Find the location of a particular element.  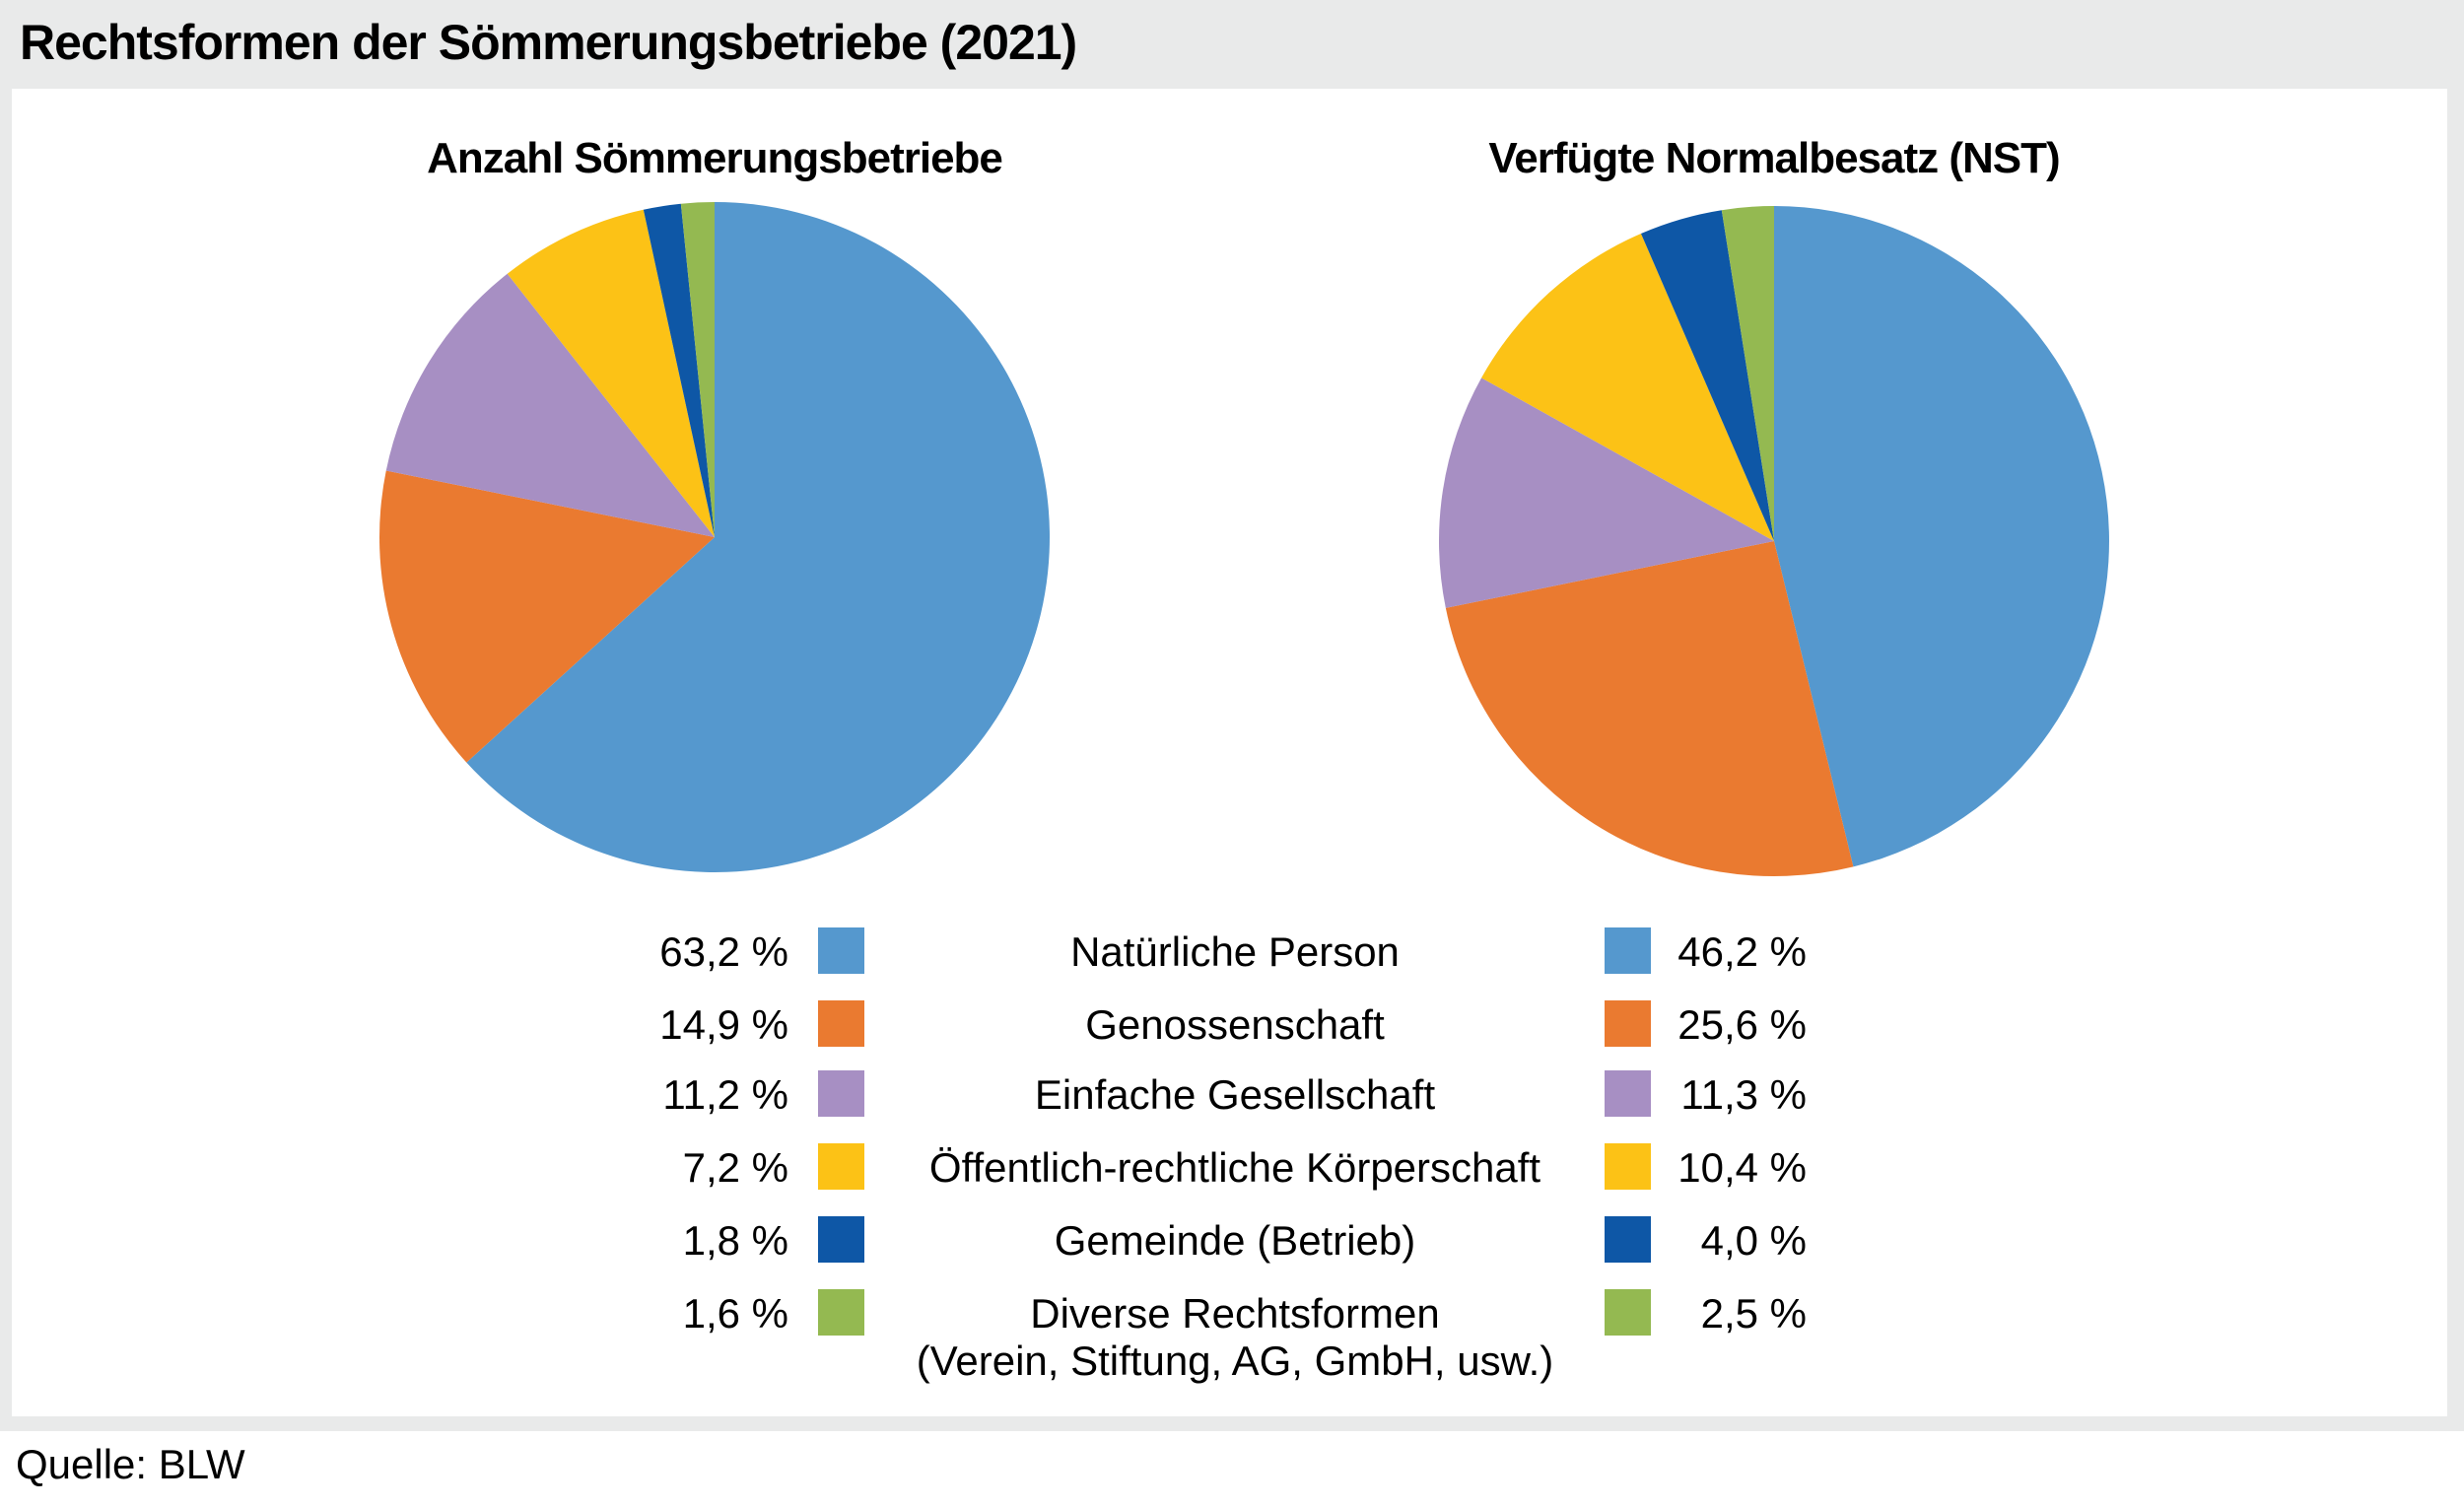

legend-label: Genossenschaft is located at coordinates (1234, 1024).